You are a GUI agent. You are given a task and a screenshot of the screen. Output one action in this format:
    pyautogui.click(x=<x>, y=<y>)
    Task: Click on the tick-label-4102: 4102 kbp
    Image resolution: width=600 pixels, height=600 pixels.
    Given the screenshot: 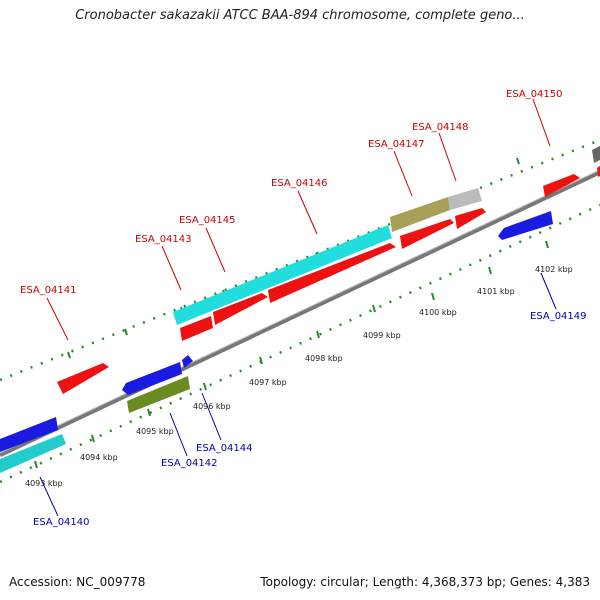 What is the action you would take?
    pyautogui.click(x=554, y=269)
    